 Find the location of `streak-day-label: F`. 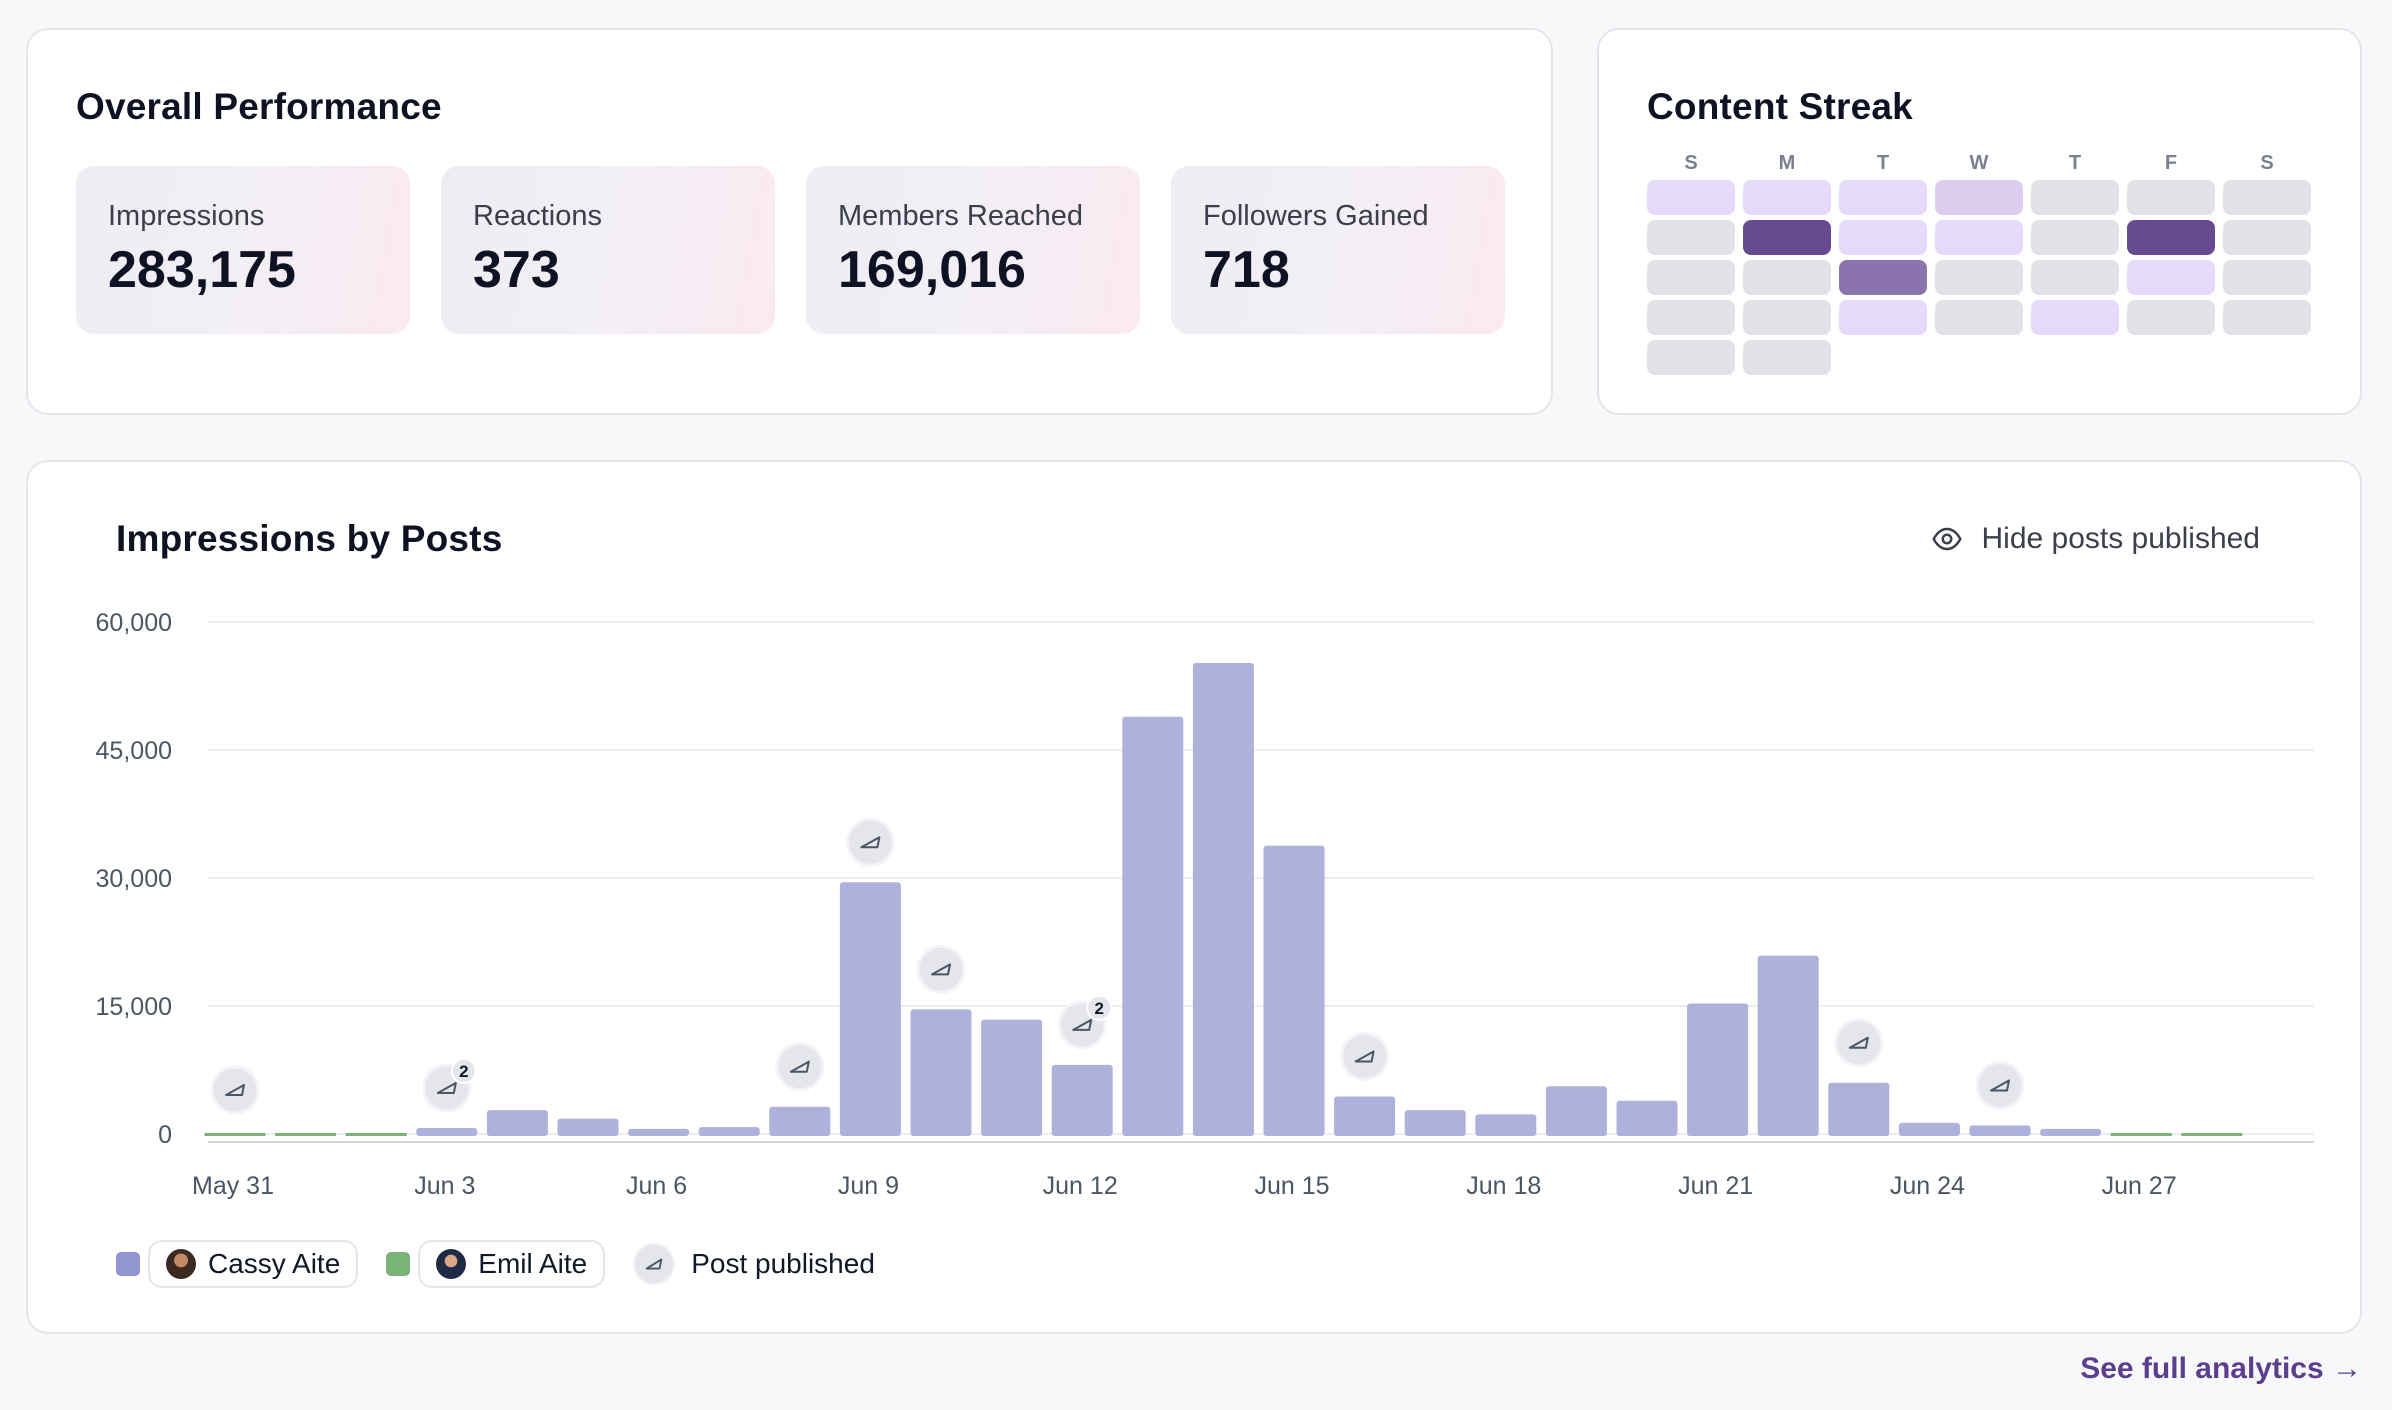

streak-day-label: F is located at coordinates (2171, 163).